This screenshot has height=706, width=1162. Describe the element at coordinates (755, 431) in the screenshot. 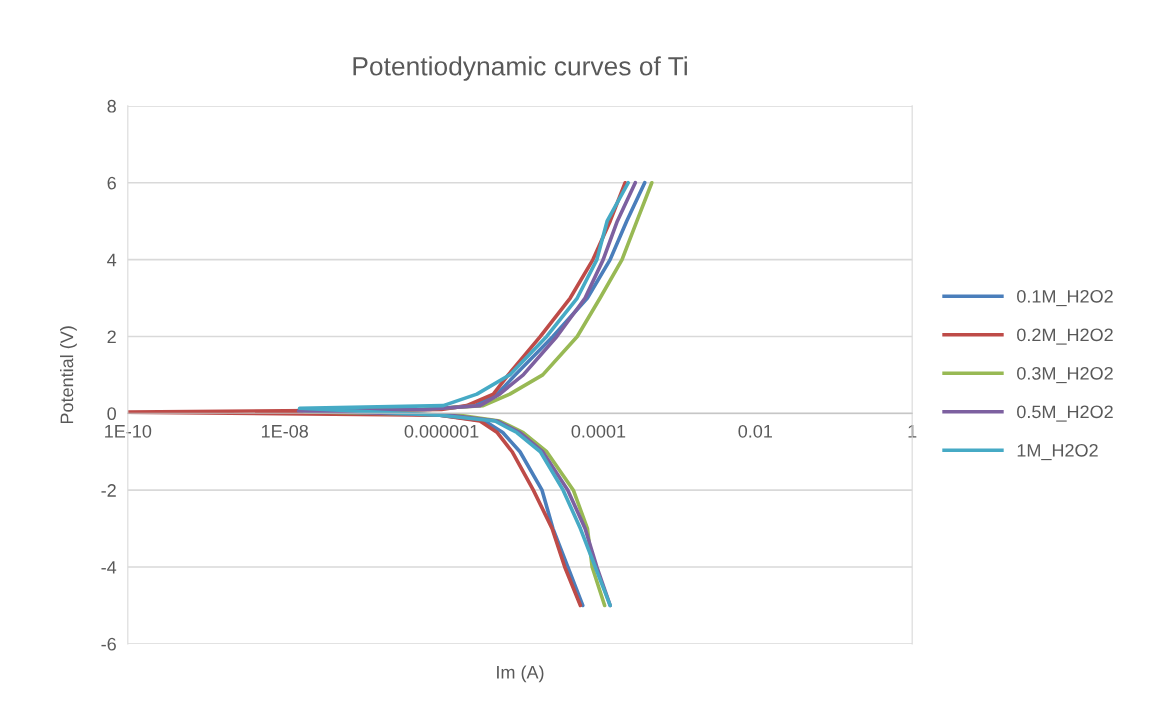

I see `x-tick-label: 0.01` at that location.